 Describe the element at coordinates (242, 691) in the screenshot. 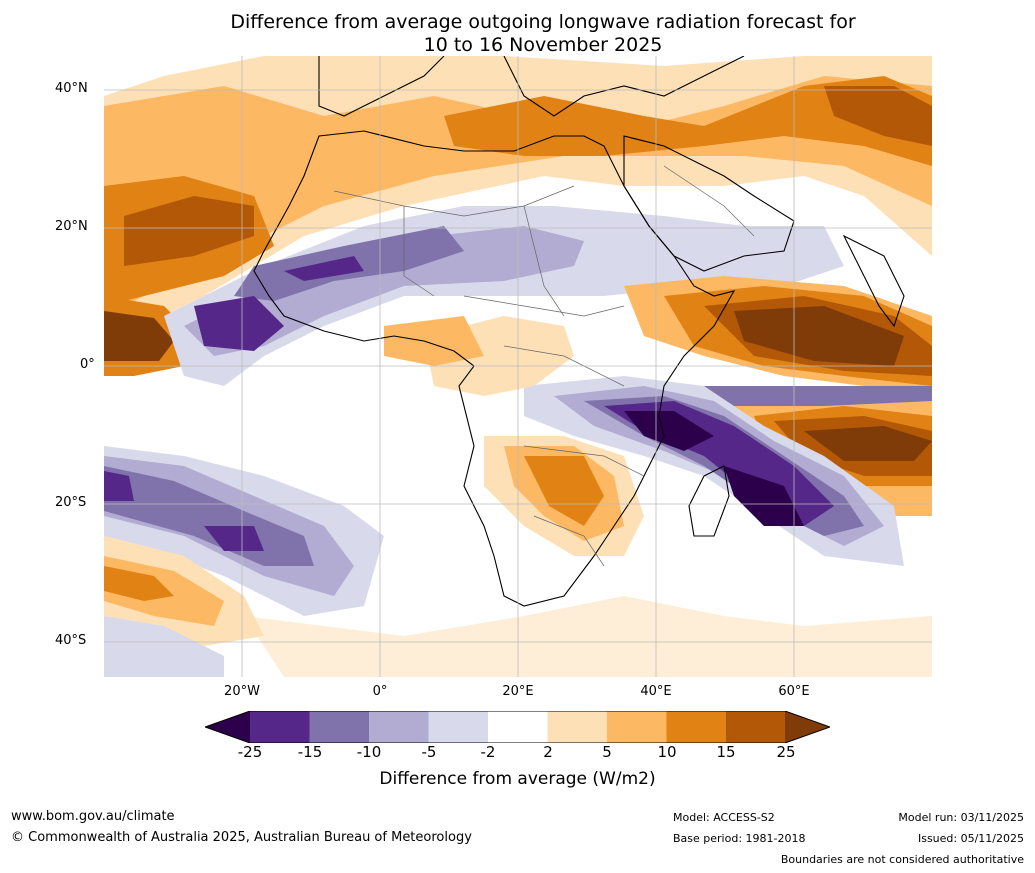

I see `lon-label-20w: 20°W` at that location.